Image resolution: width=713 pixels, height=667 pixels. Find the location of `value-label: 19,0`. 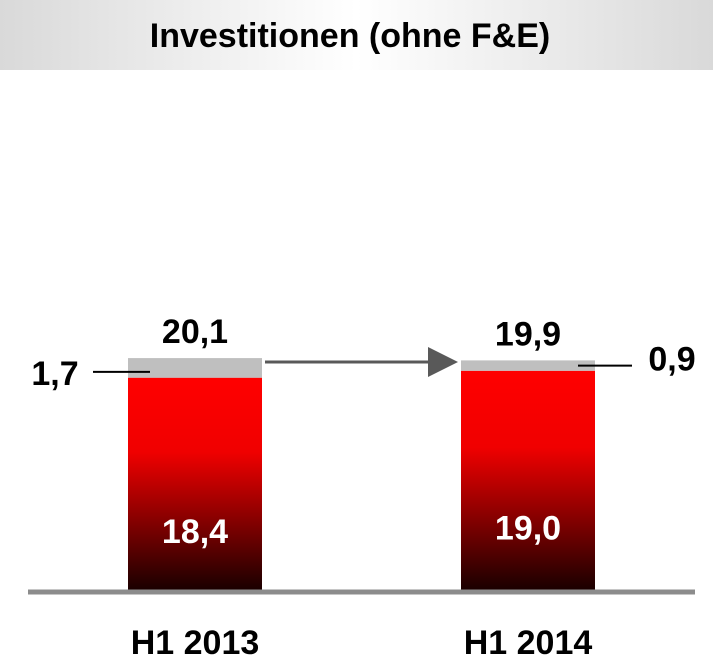

value-label: 19,0 is located at coordinates (528, 528).